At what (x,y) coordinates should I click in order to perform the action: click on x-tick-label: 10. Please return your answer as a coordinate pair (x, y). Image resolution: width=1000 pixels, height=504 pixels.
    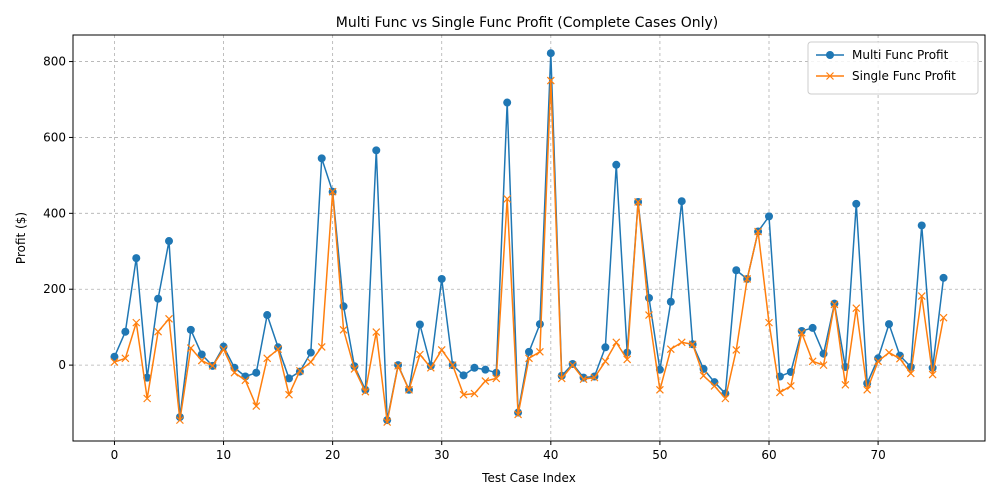
    Looking at the image, I should click on (223, 455).